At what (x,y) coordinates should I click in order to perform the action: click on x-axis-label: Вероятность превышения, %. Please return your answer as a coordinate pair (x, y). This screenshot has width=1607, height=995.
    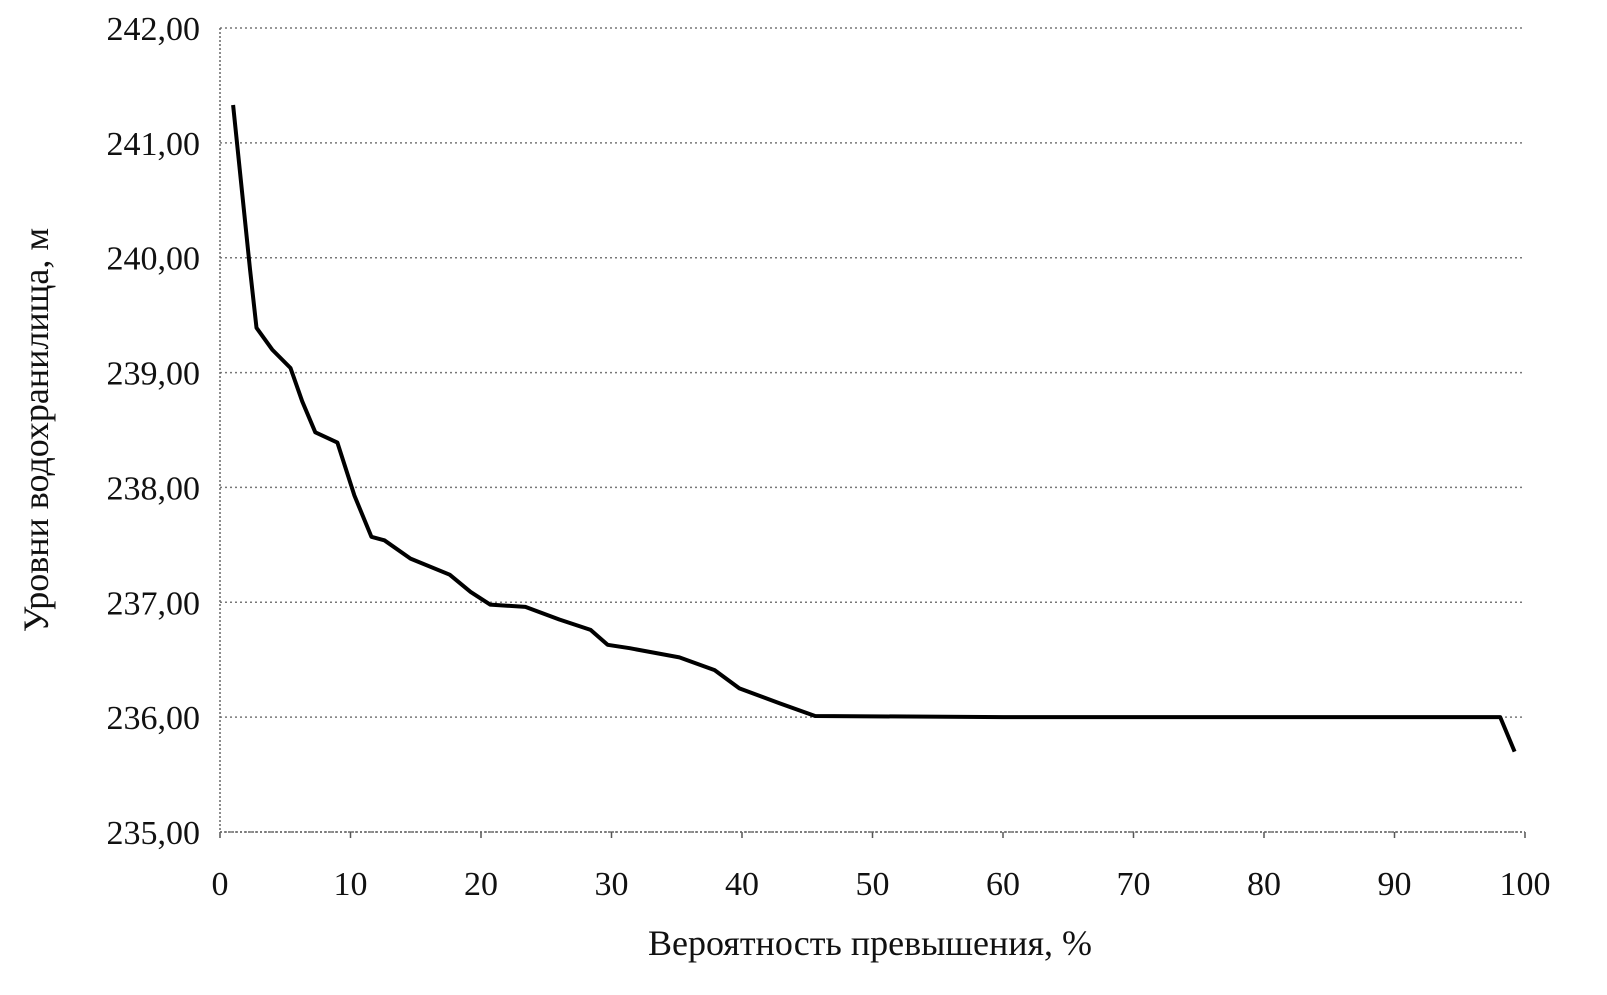
    Looking at the image, I should click on (870, 943).